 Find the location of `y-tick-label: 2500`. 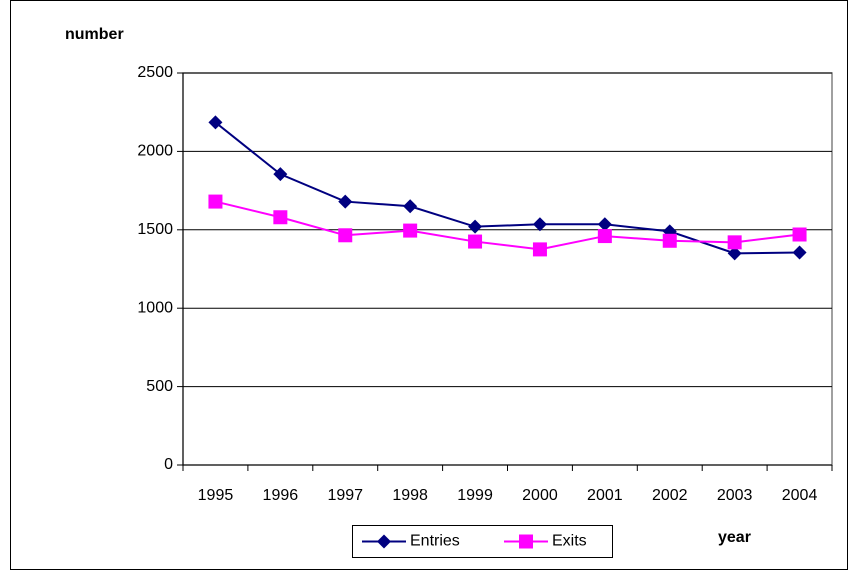

y-tick-label: 2500 is located at coordinates (155, 72).